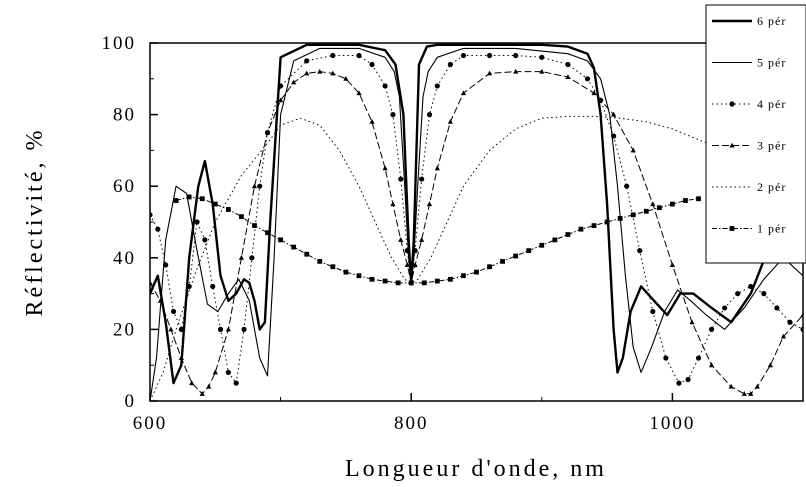 The image size is (806, 487). I want to click on y-tick-label: 80, so click(124, 115).